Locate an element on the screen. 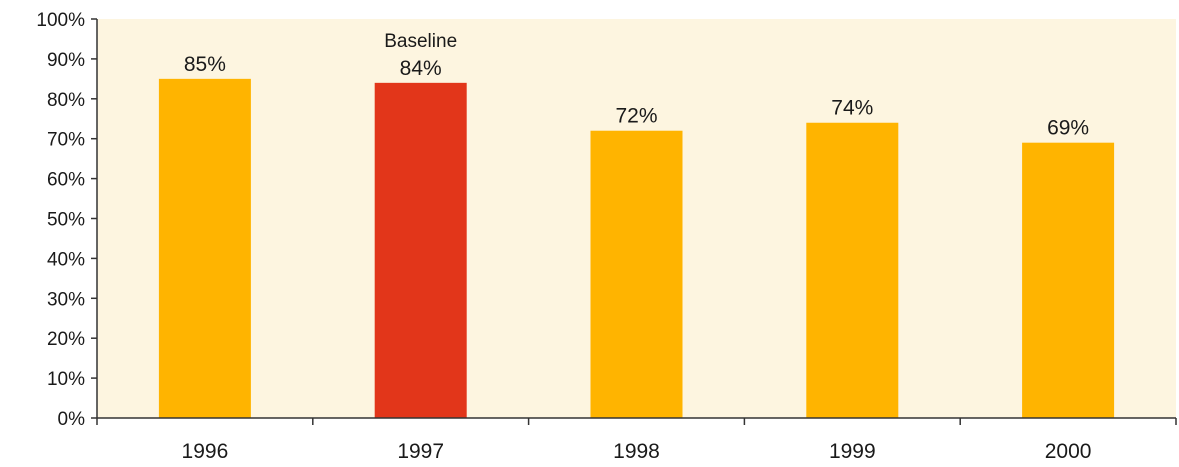  x-axis: 1996 1997 1998 1999 2000 is located at coordinates (636, 440).